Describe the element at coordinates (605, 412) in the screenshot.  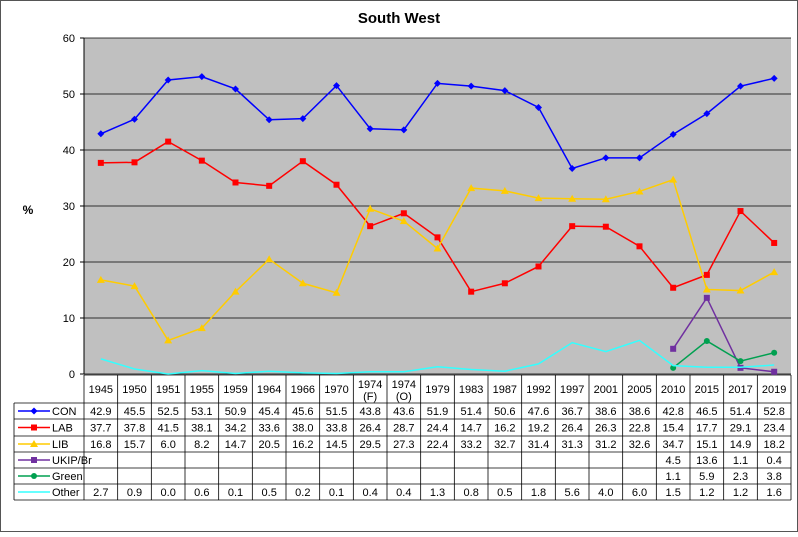
I see `data-label: 38.6` at that location.